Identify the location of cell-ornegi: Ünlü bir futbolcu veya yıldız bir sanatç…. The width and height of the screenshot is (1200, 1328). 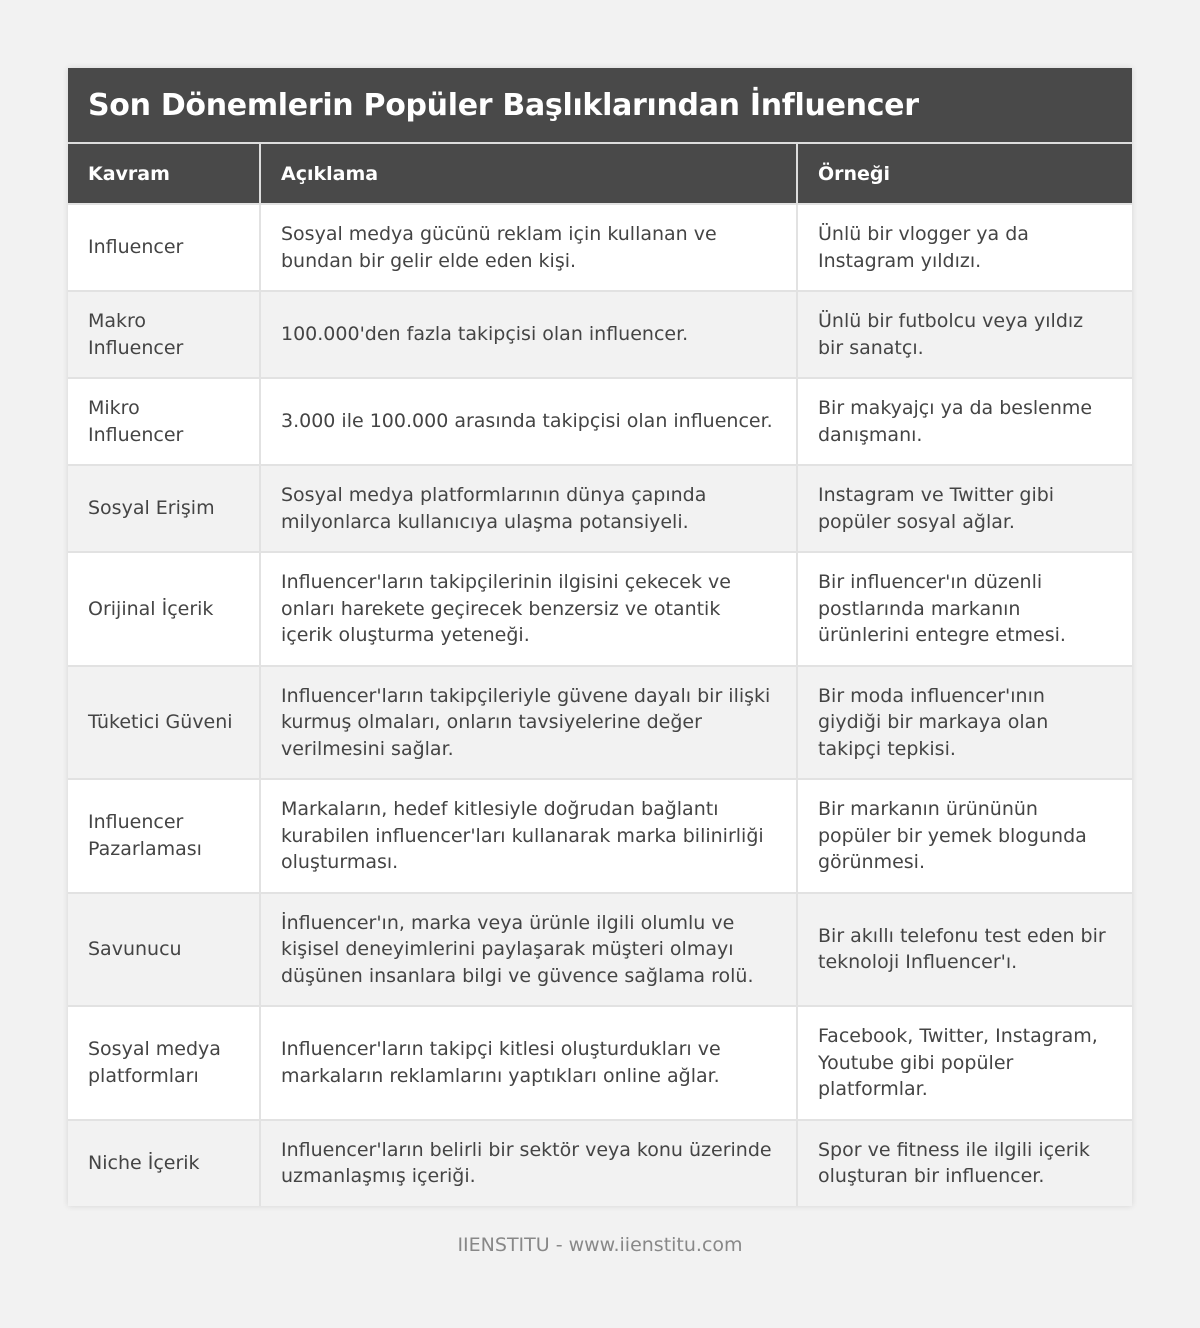
(964, 334).